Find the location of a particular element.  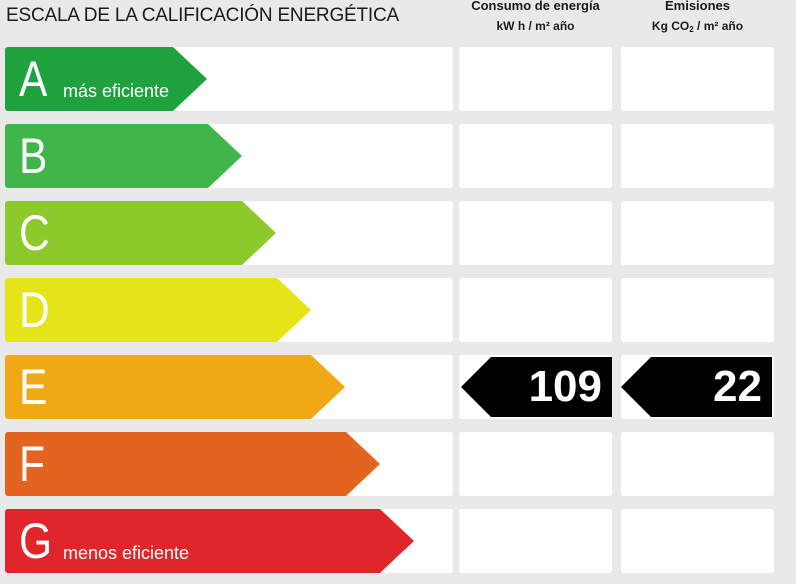

energy-heading: Consumo de energía is located at coordinates (535, 6).